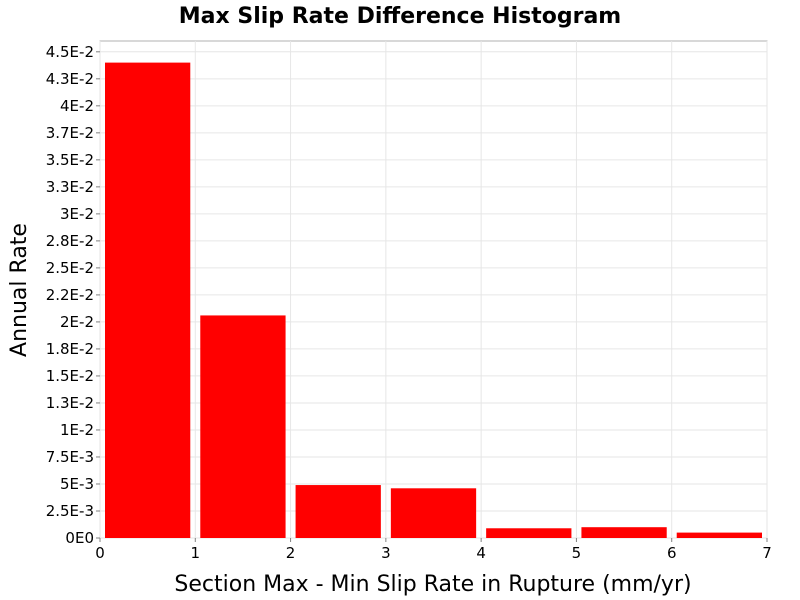  What do you see at coordinates (70, 52) in the screenshot?
I see `y-tick-label: 4.5E-2` at bounding box center [70, 52].